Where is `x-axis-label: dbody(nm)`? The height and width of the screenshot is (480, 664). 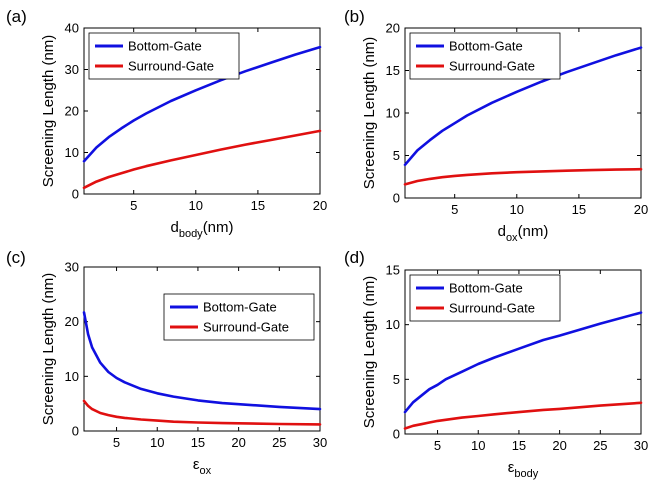
x-axis-label: dbody(nm) is located at coordinates (201, 229).